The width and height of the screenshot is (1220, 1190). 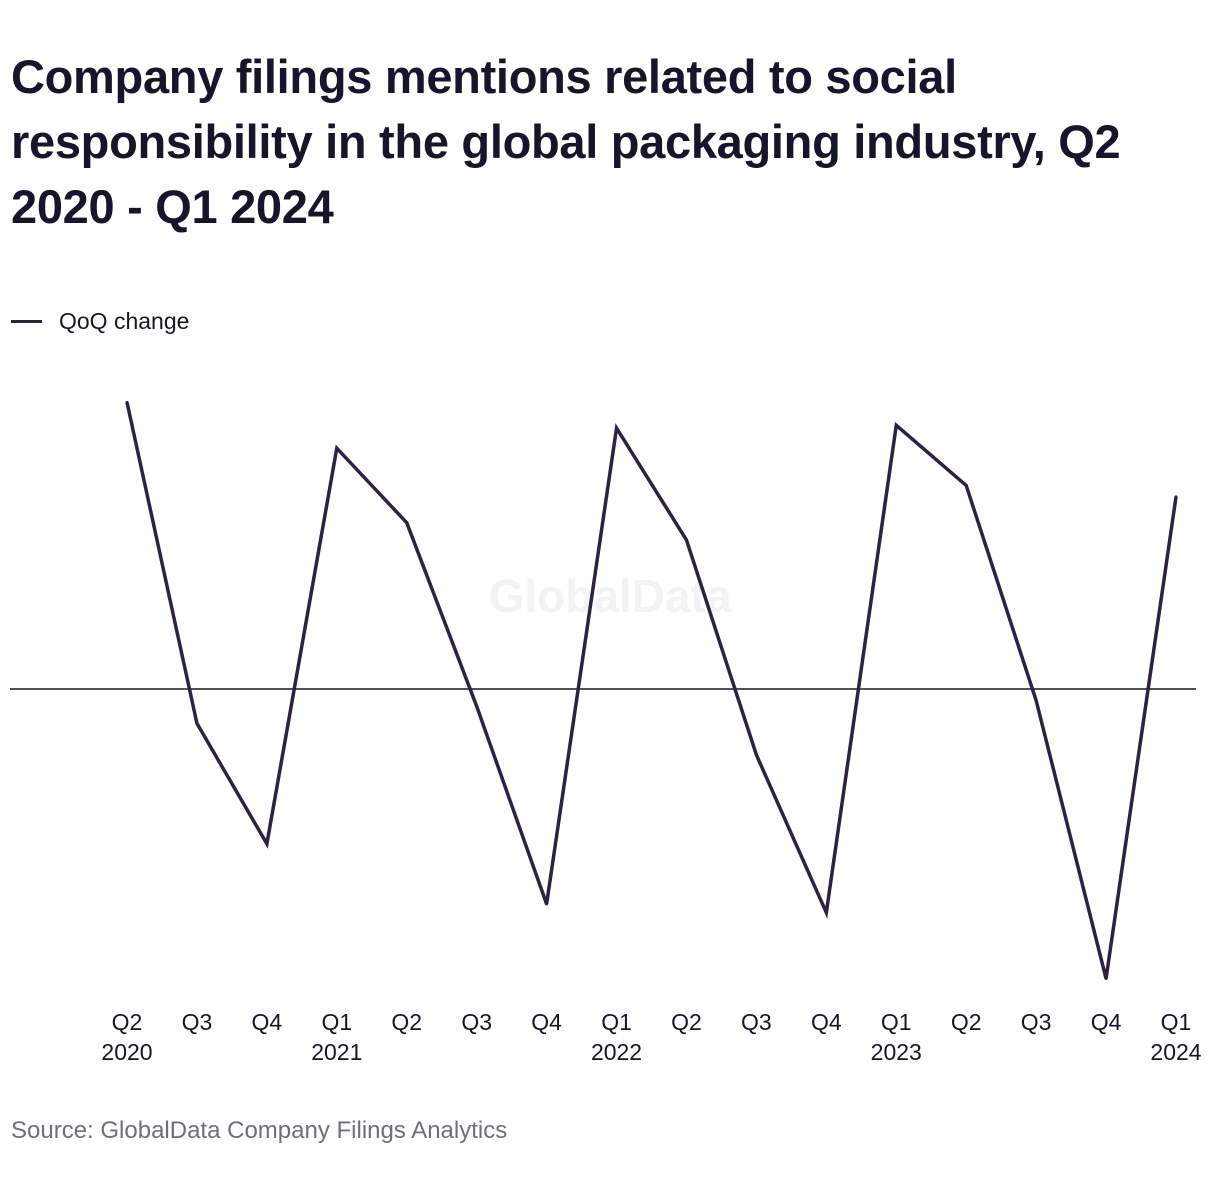 I want to click on x-tick-label-year: 2023, so click(x=896, y=1052).